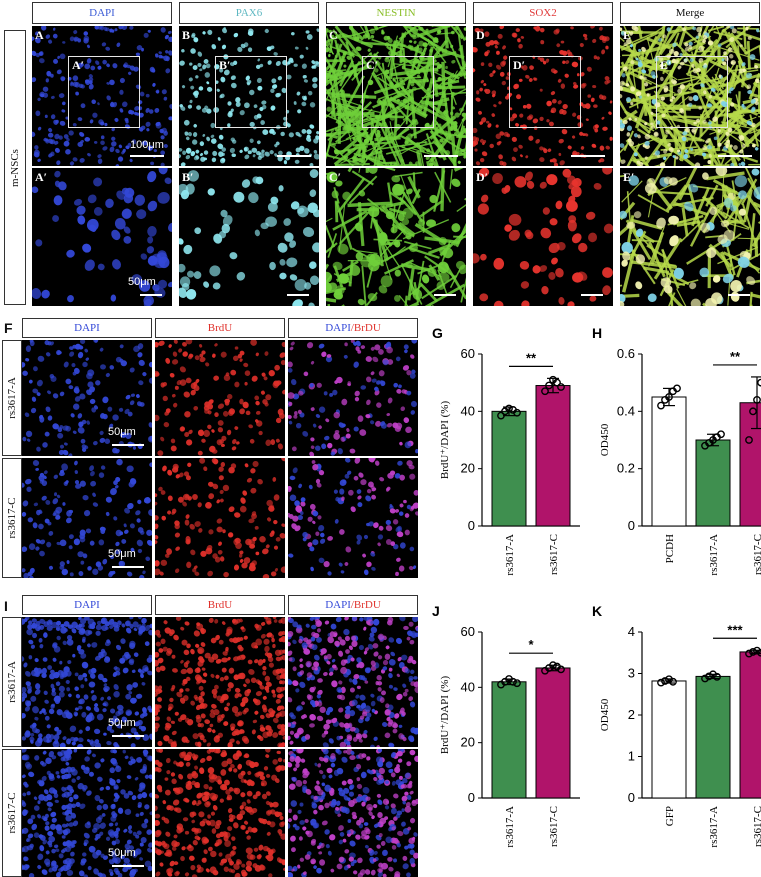 The height and width of the screenshot is (877, 761). What do you see at coordinates (396, 237) in the screenshot?
I see `micrograph-nestin-zoom: C′` at bounding box center [396, 237].